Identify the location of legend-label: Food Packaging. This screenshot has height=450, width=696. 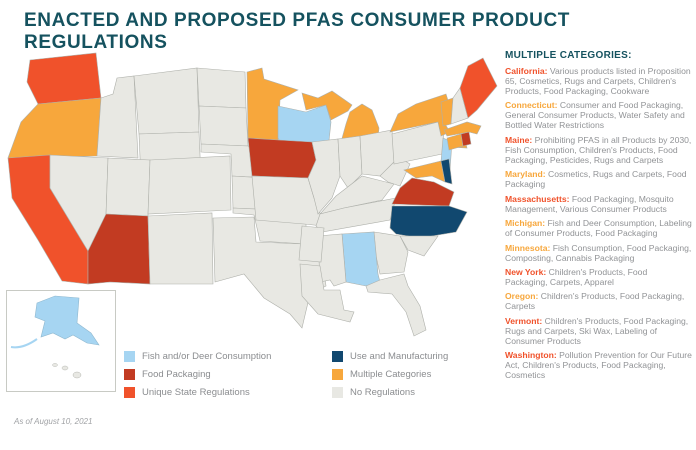
(176, 374).